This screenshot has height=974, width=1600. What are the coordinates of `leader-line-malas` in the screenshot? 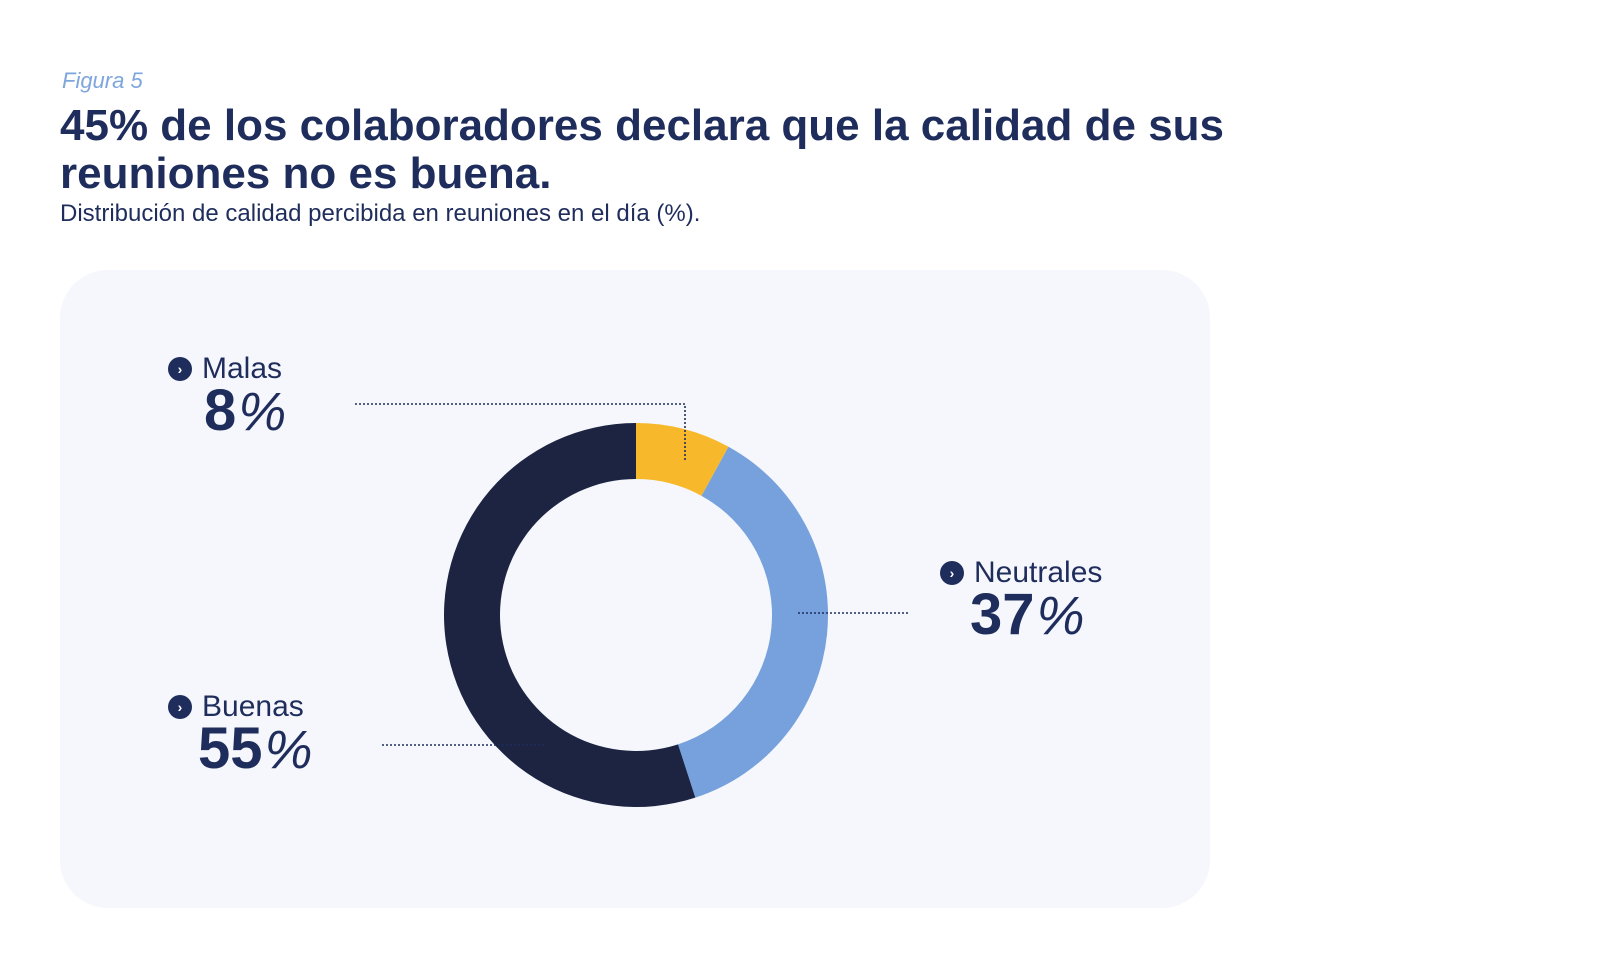 It's located at (520, 432).